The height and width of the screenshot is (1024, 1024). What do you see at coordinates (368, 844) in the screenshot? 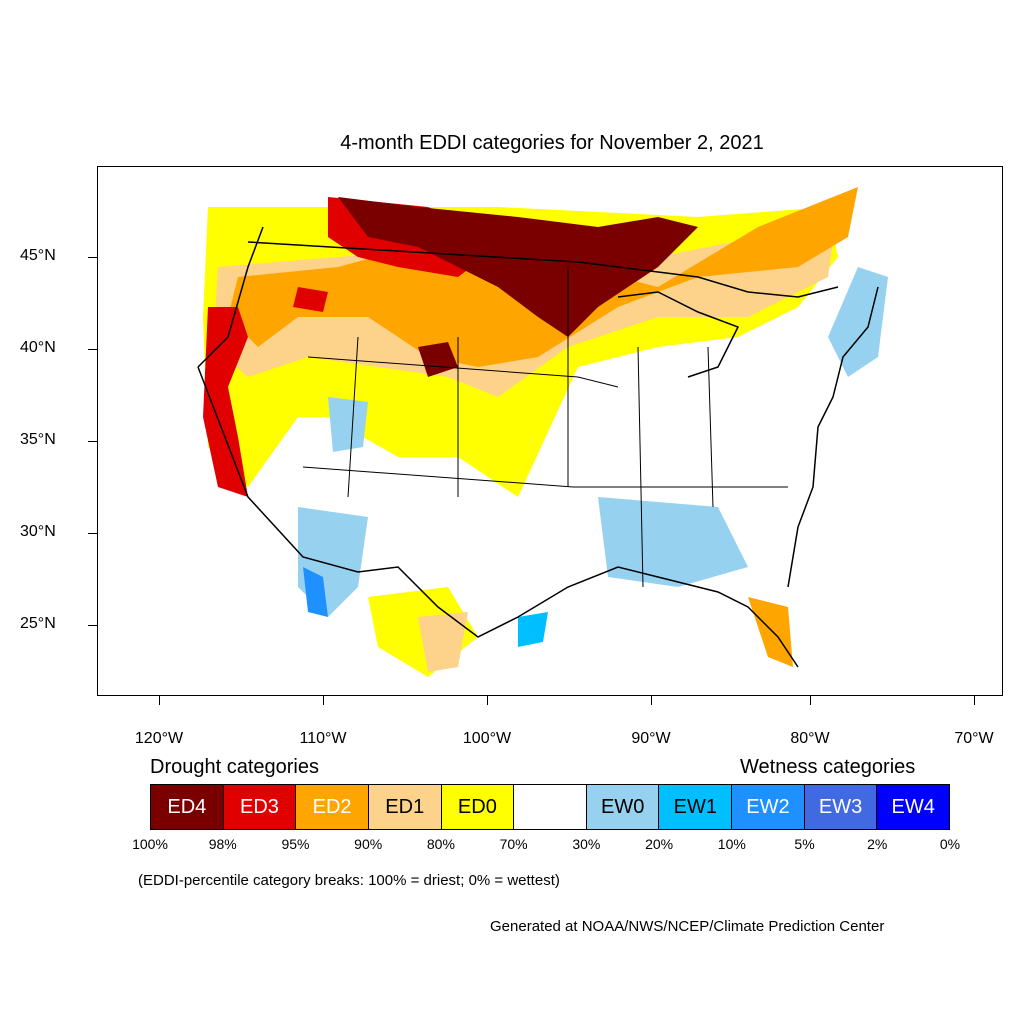
I see `percentile-break-label: 90%` at bounding box center [368, 844].